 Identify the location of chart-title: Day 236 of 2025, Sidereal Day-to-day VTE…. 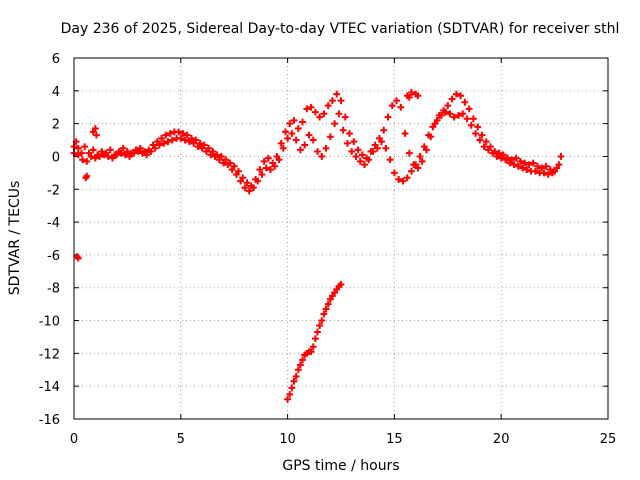
(340, 29).